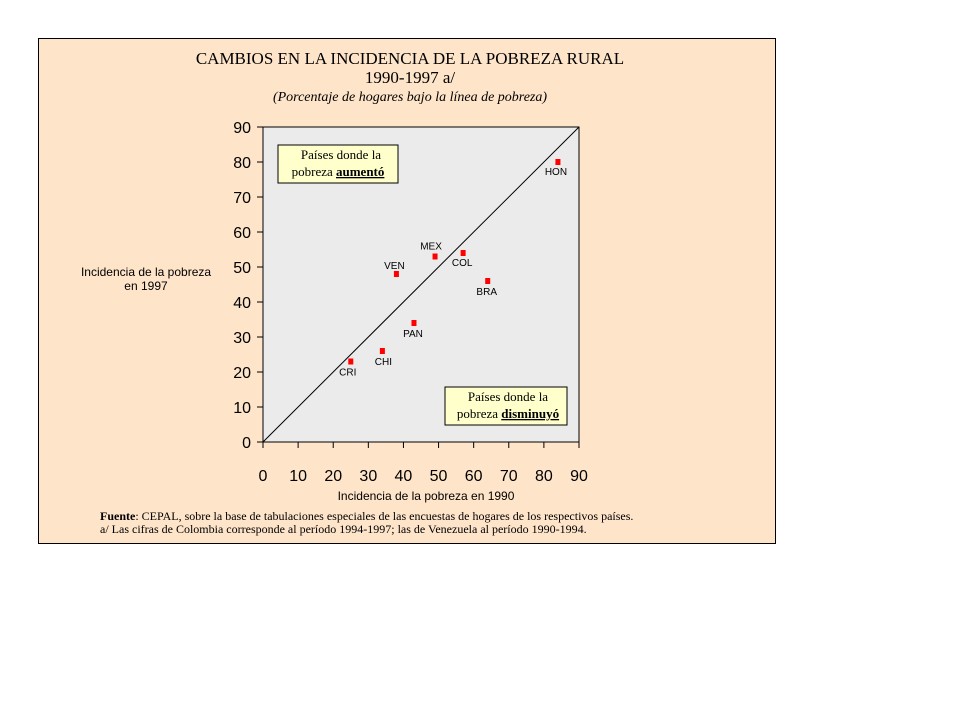  I want to click on y-tick-label: 20, so click(242, 373).